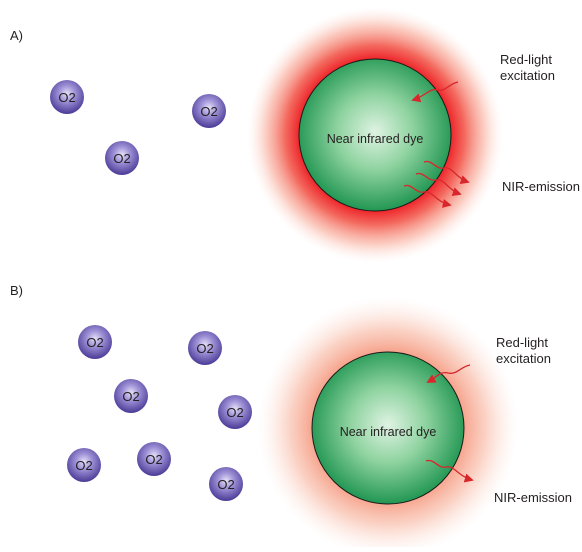 This screenshot has height=552, width=582. I want to click on panel-label-b: B), so click(16, 290).